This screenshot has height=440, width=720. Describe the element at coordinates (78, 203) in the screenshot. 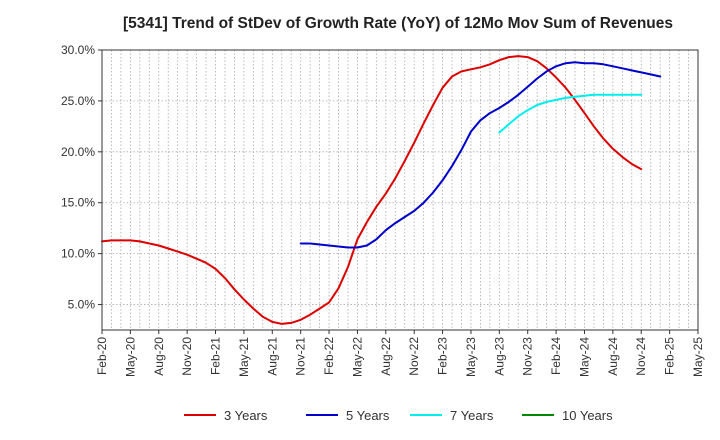

I see `y-tick-label: 15.0%` at that location.